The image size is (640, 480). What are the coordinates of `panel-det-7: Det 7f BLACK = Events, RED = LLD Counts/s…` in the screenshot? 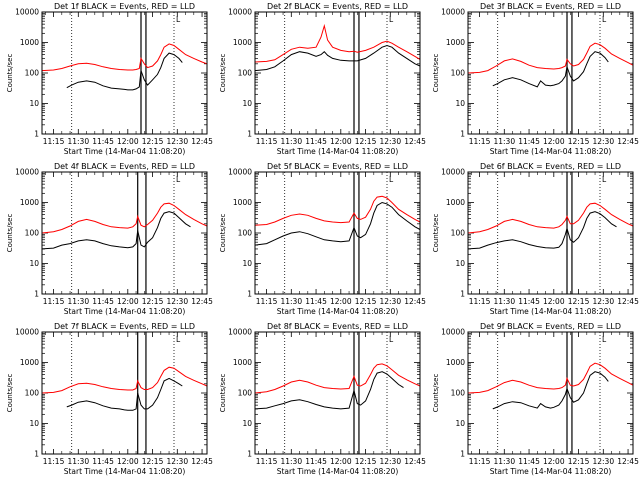 It's located at (109, 399).